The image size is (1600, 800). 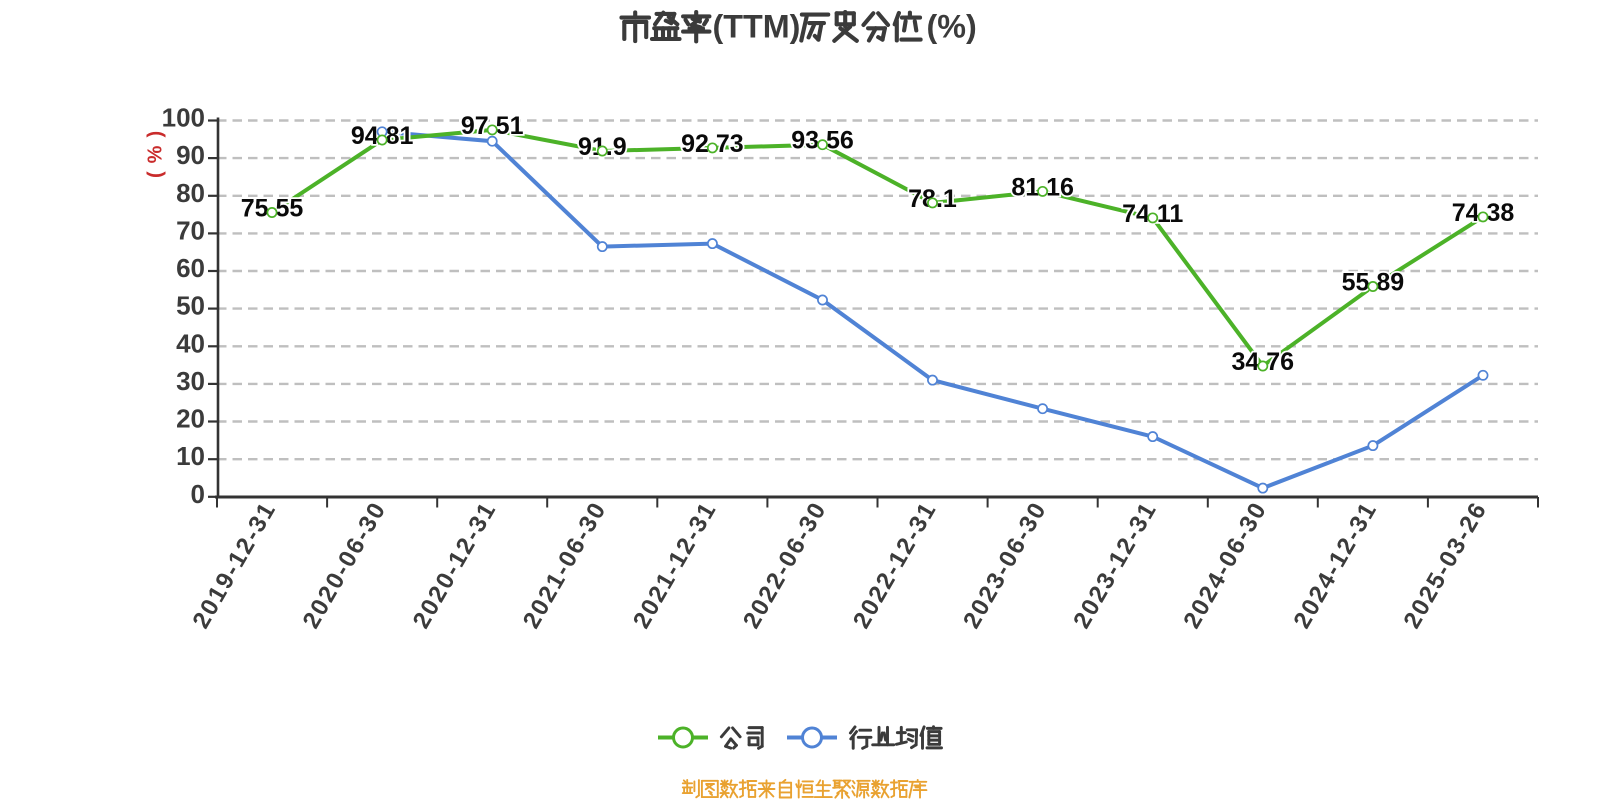 What do you see at coordinates (198, 494) in the screenshot?
I see `svg-text: 0` at bounding box center [198, 494].